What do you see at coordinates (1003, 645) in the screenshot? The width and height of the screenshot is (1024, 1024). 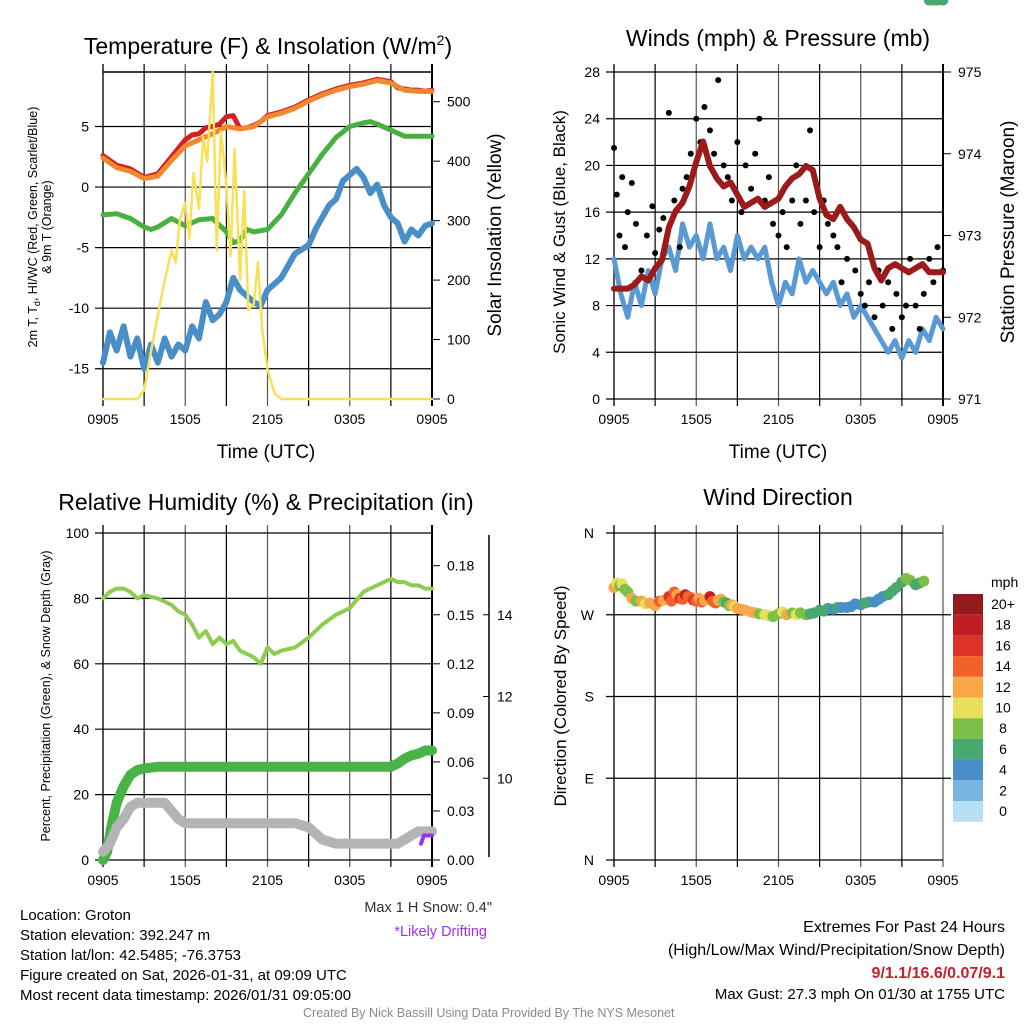 I see `colorbar-label: 16` at bounding box center [1003, 645].